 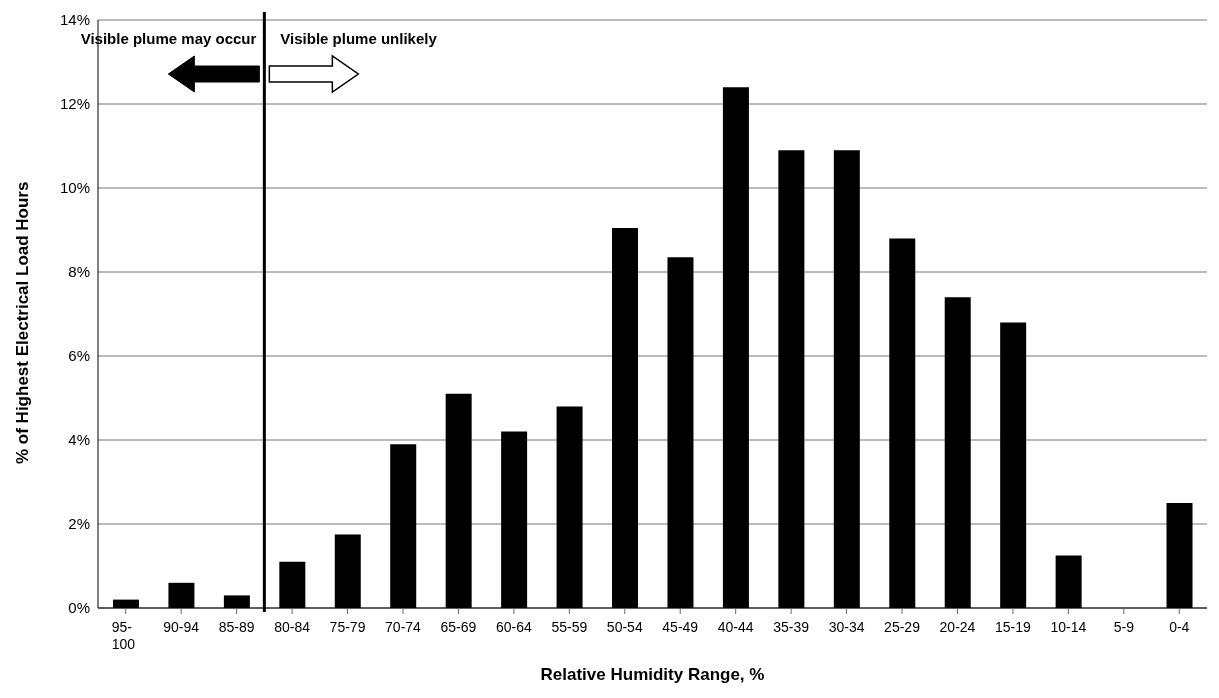 What do you see at coordinates (1179, 627) in the screenshot?
I see `x-tick-label: 0-4` at bounding box center [1179, 627].